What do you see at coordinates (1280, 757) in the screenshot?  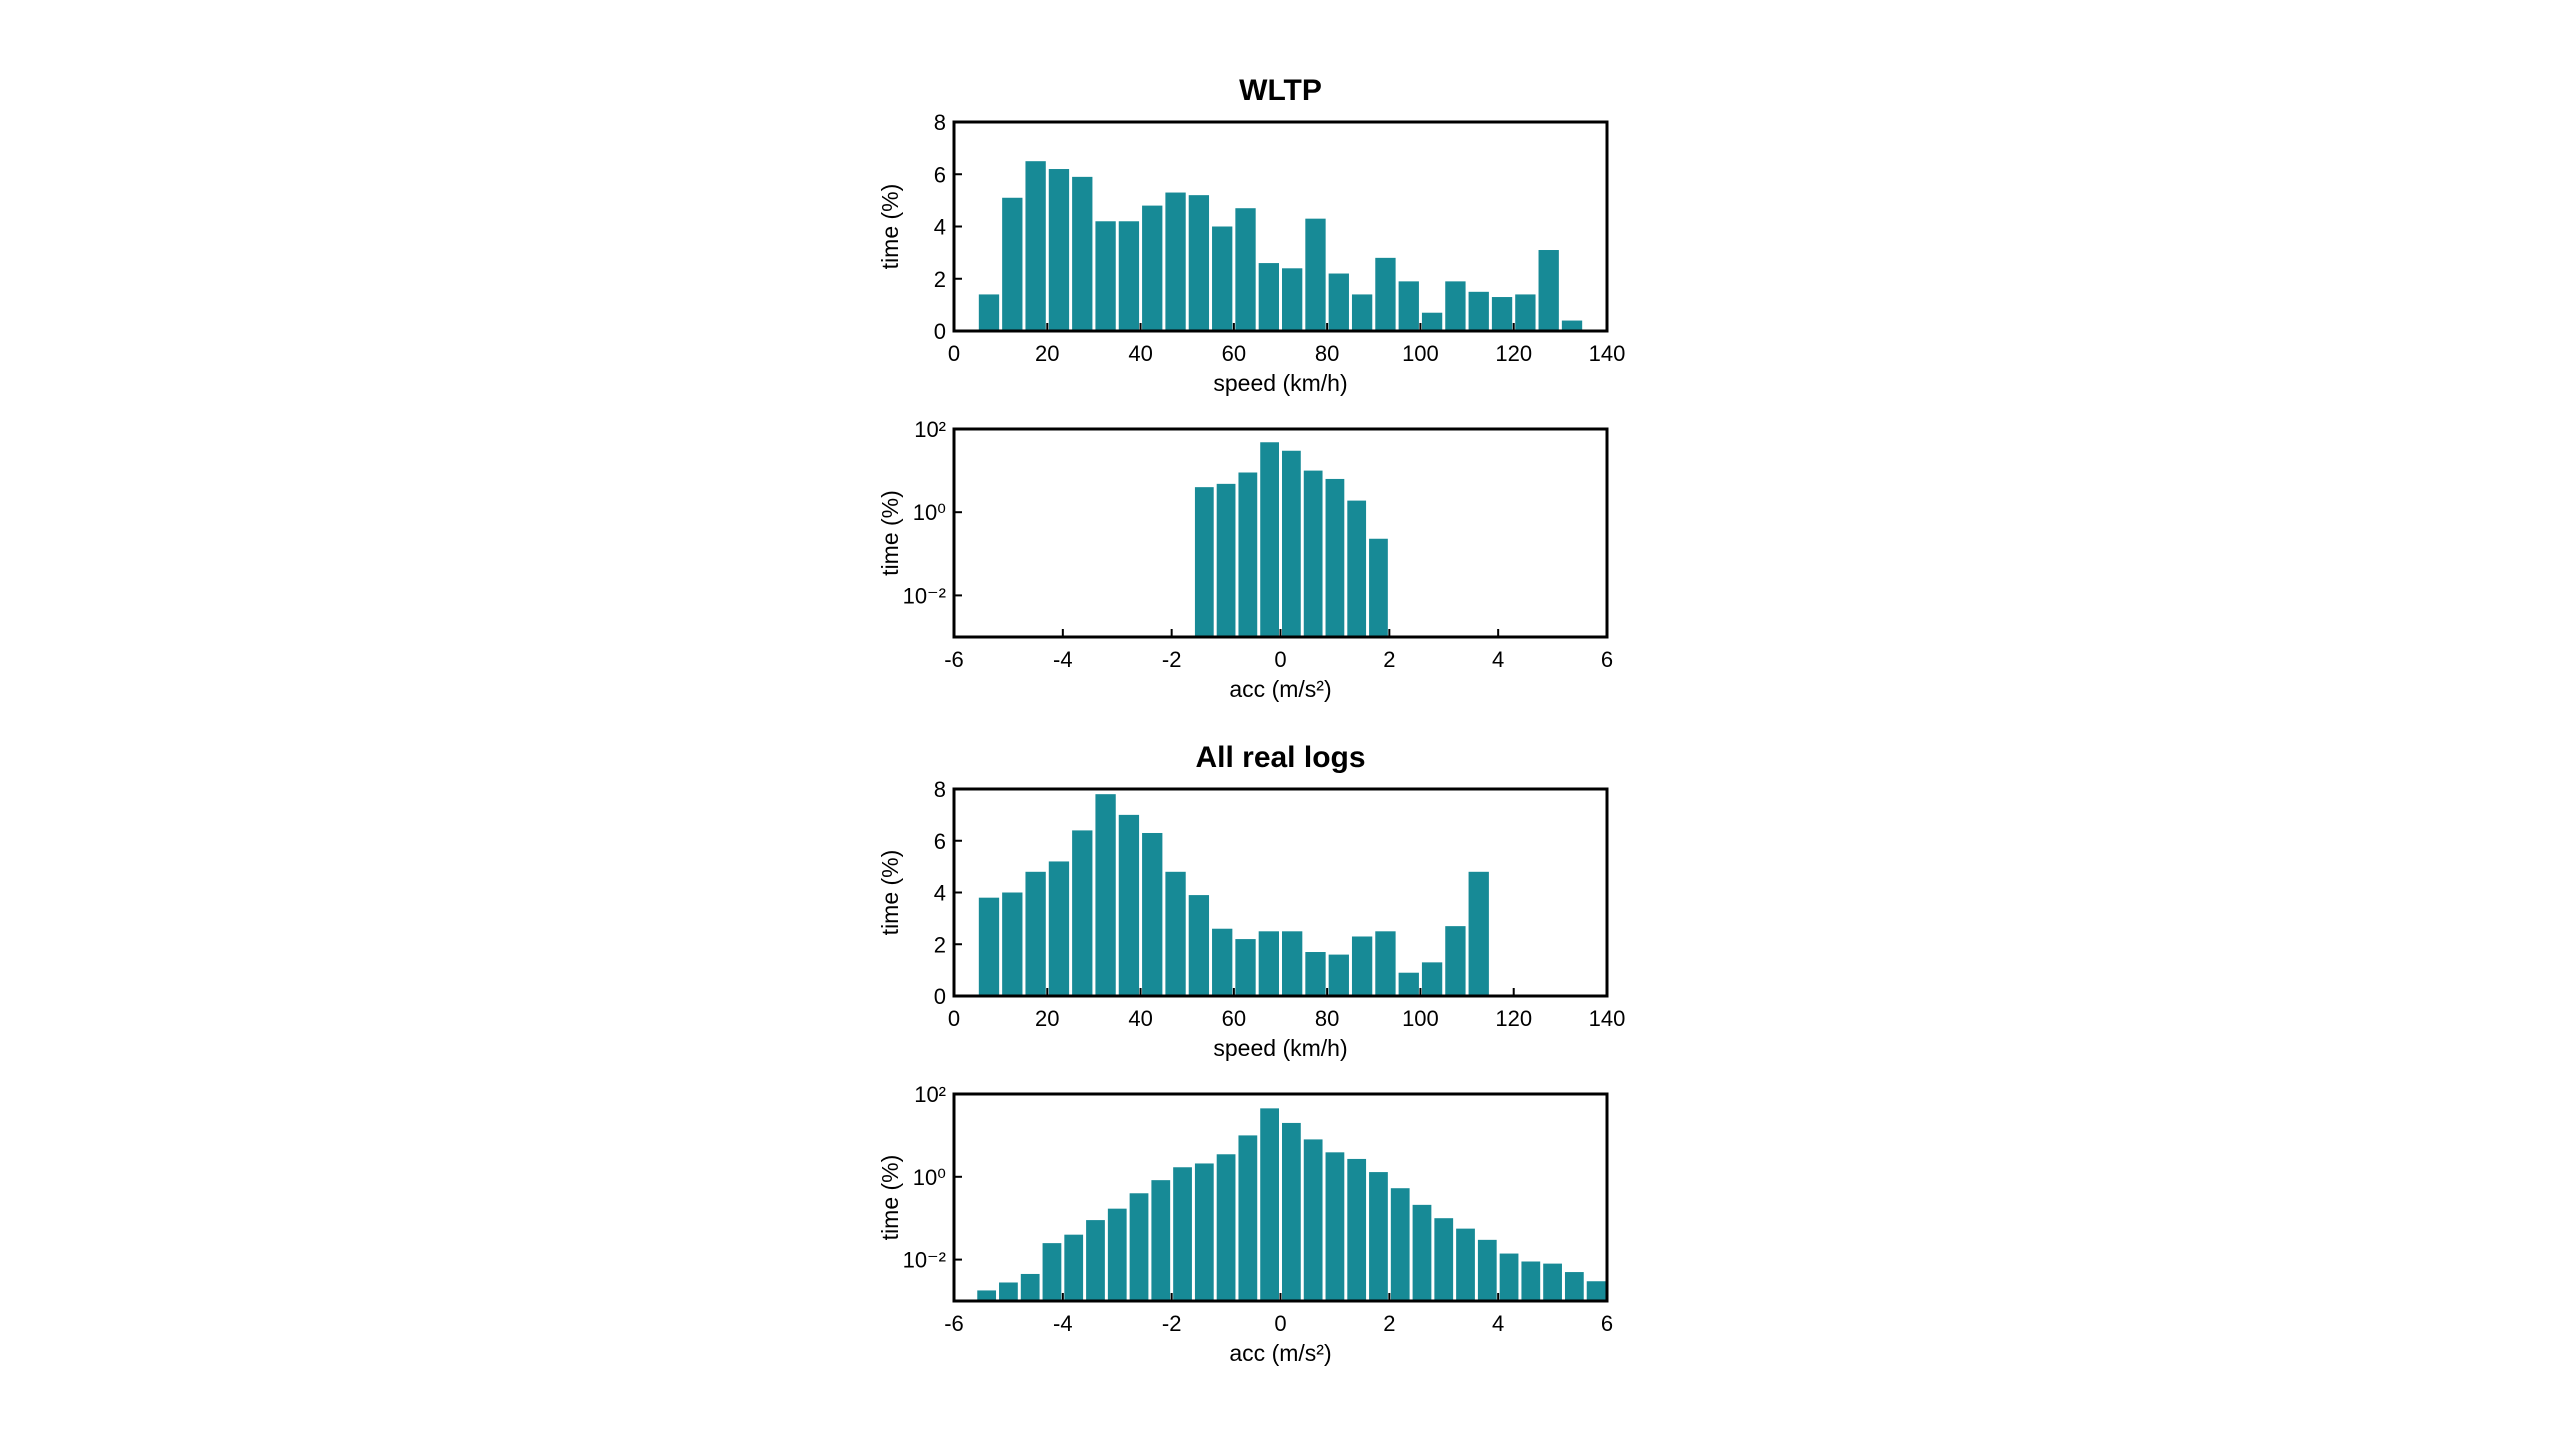 I see `chart-title: All real logs` at bounding box center [1280, 757].